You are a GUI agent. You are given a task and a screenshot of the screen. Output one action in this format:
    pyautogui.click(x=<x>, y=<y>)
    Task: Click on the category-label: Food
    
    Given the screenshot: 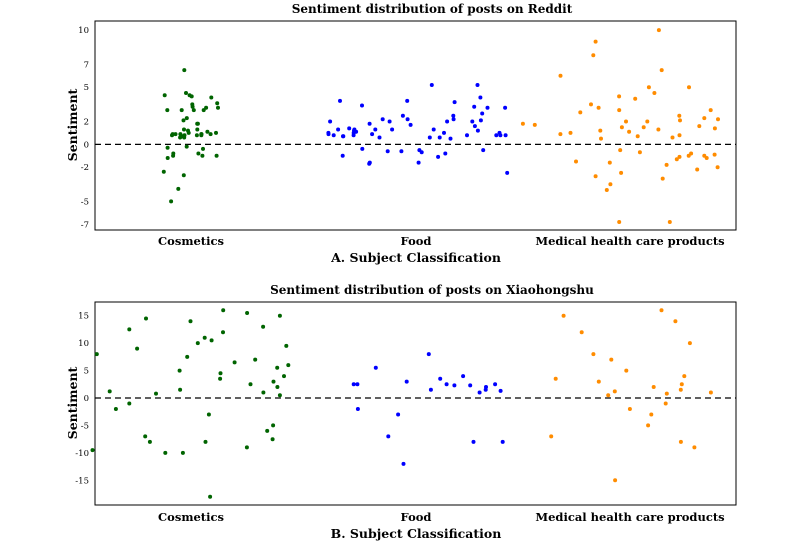 What is the action you would take?
    pyautogui.click(x=416, y=517)
    